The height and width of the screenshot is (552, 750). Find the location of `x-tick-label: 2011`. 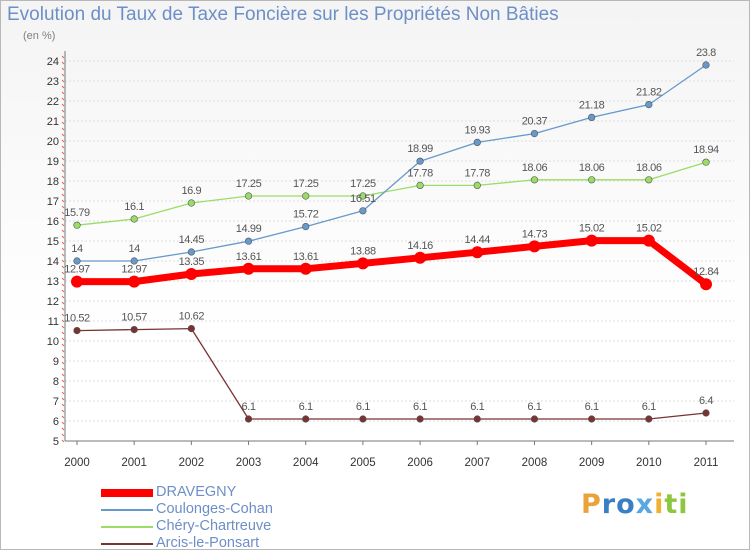

x-tick-label: 2011 is located at coordinates (706, 463).